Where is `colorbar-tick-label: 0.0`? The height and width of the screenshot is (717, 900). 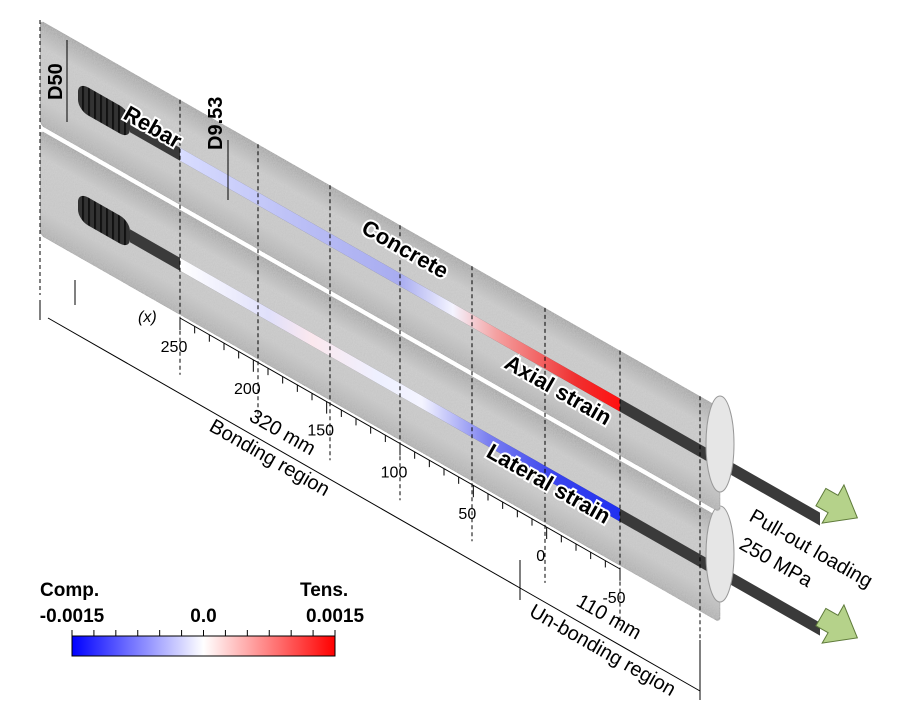 colorbar-tick-label: 0.0 is located at coordinates (203, 616).